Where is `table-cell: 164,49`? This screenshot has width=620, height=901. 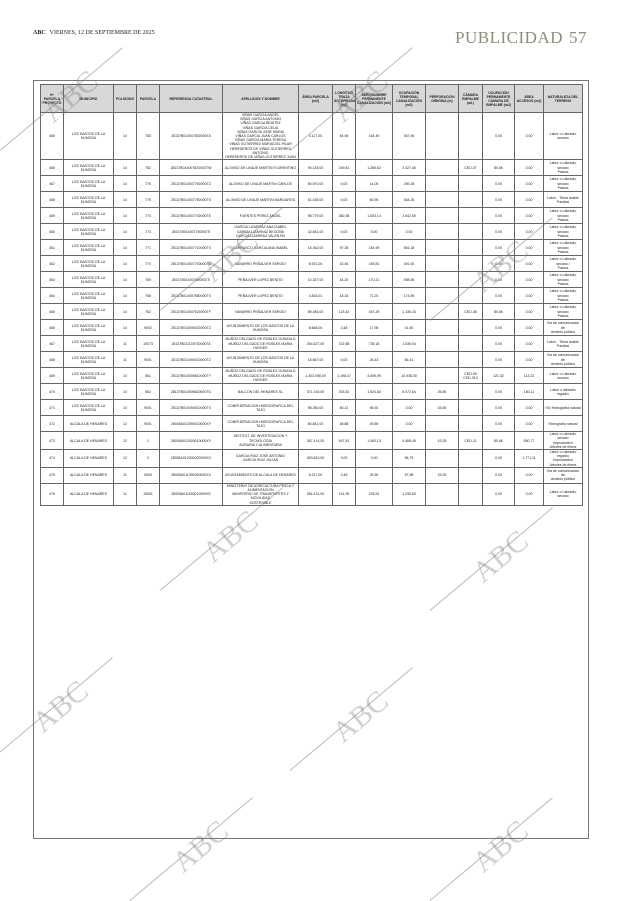
table-cell: 164,49 is located at coordinates (374, 136).